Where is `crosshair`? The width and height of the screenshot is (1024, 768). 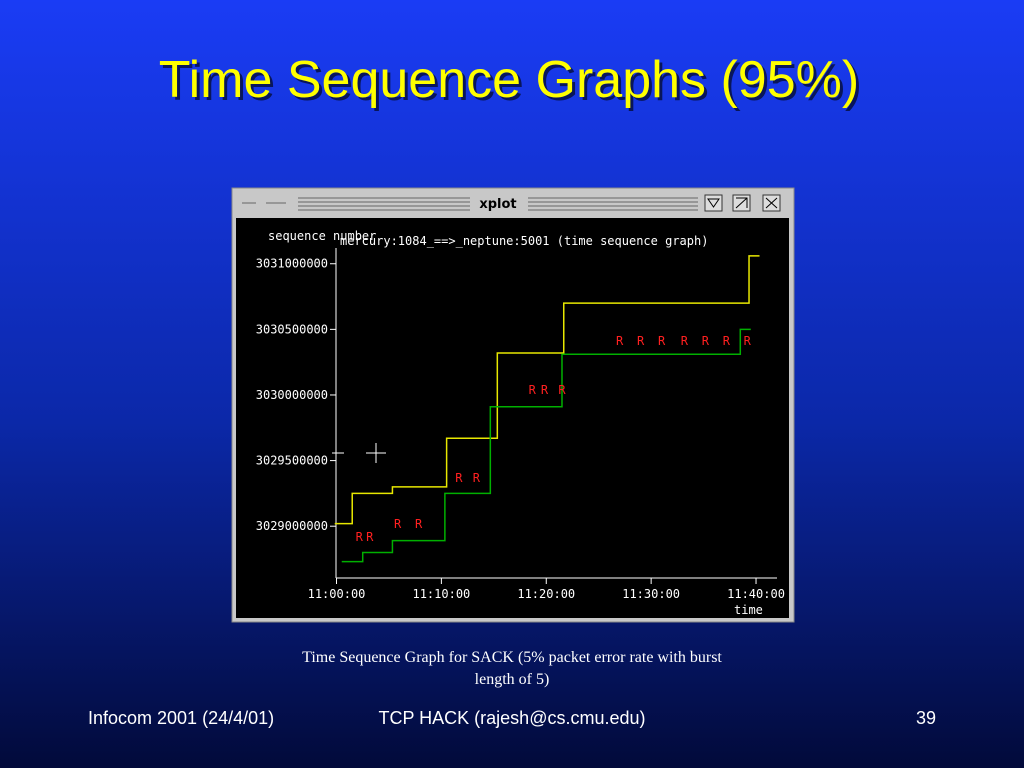
crosshair is located at coordinates (359, 453).